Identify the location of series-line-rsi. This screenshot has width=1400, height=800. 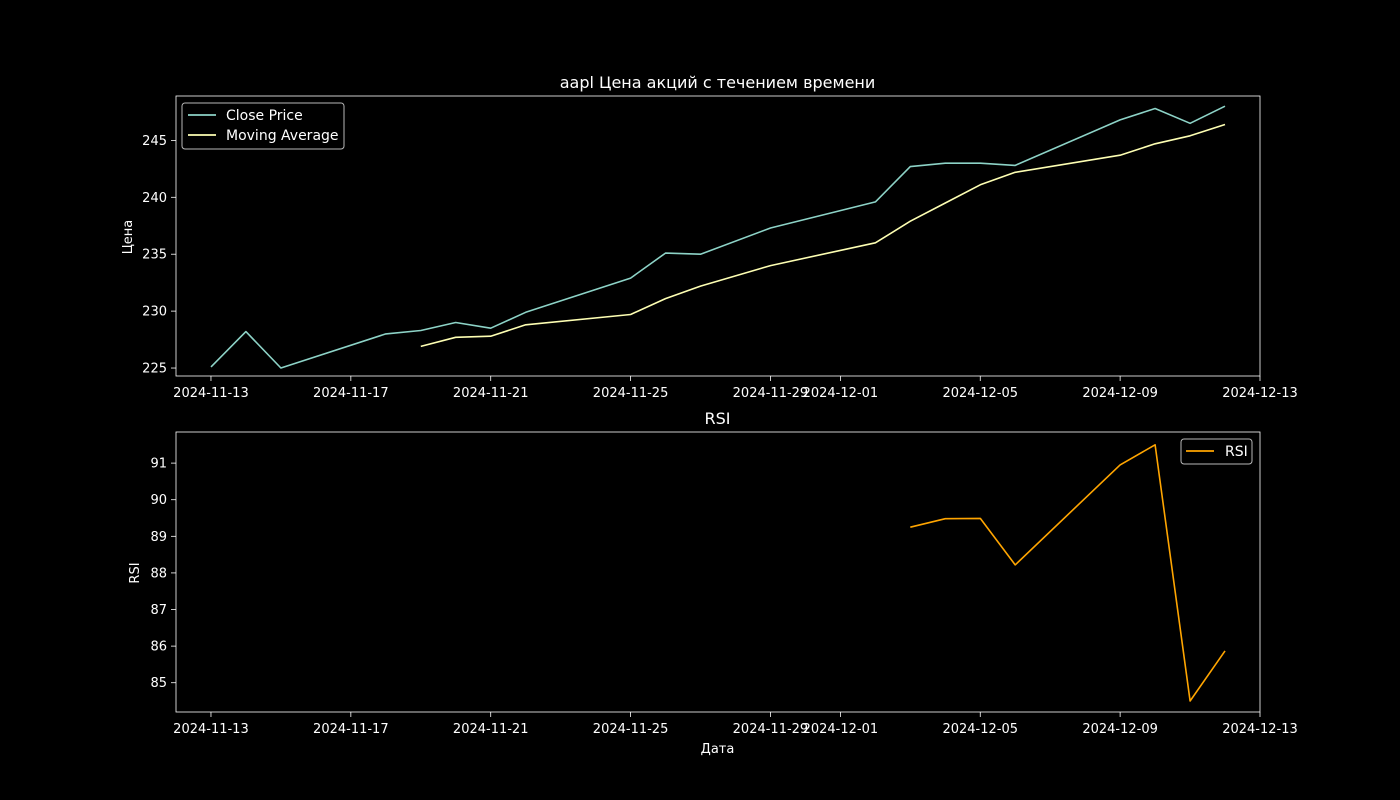
(1068, 572).